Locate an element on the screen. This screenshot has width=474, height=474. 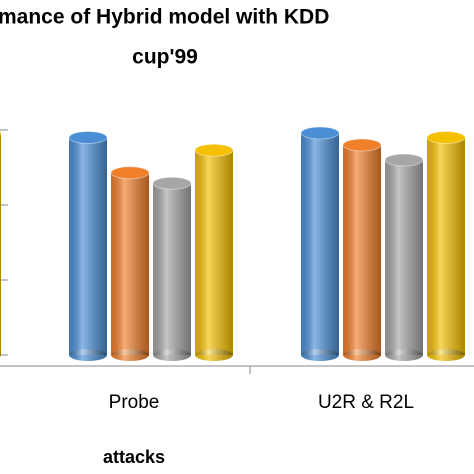
x-tick-label: Probe is located at coordinates (134, 402).